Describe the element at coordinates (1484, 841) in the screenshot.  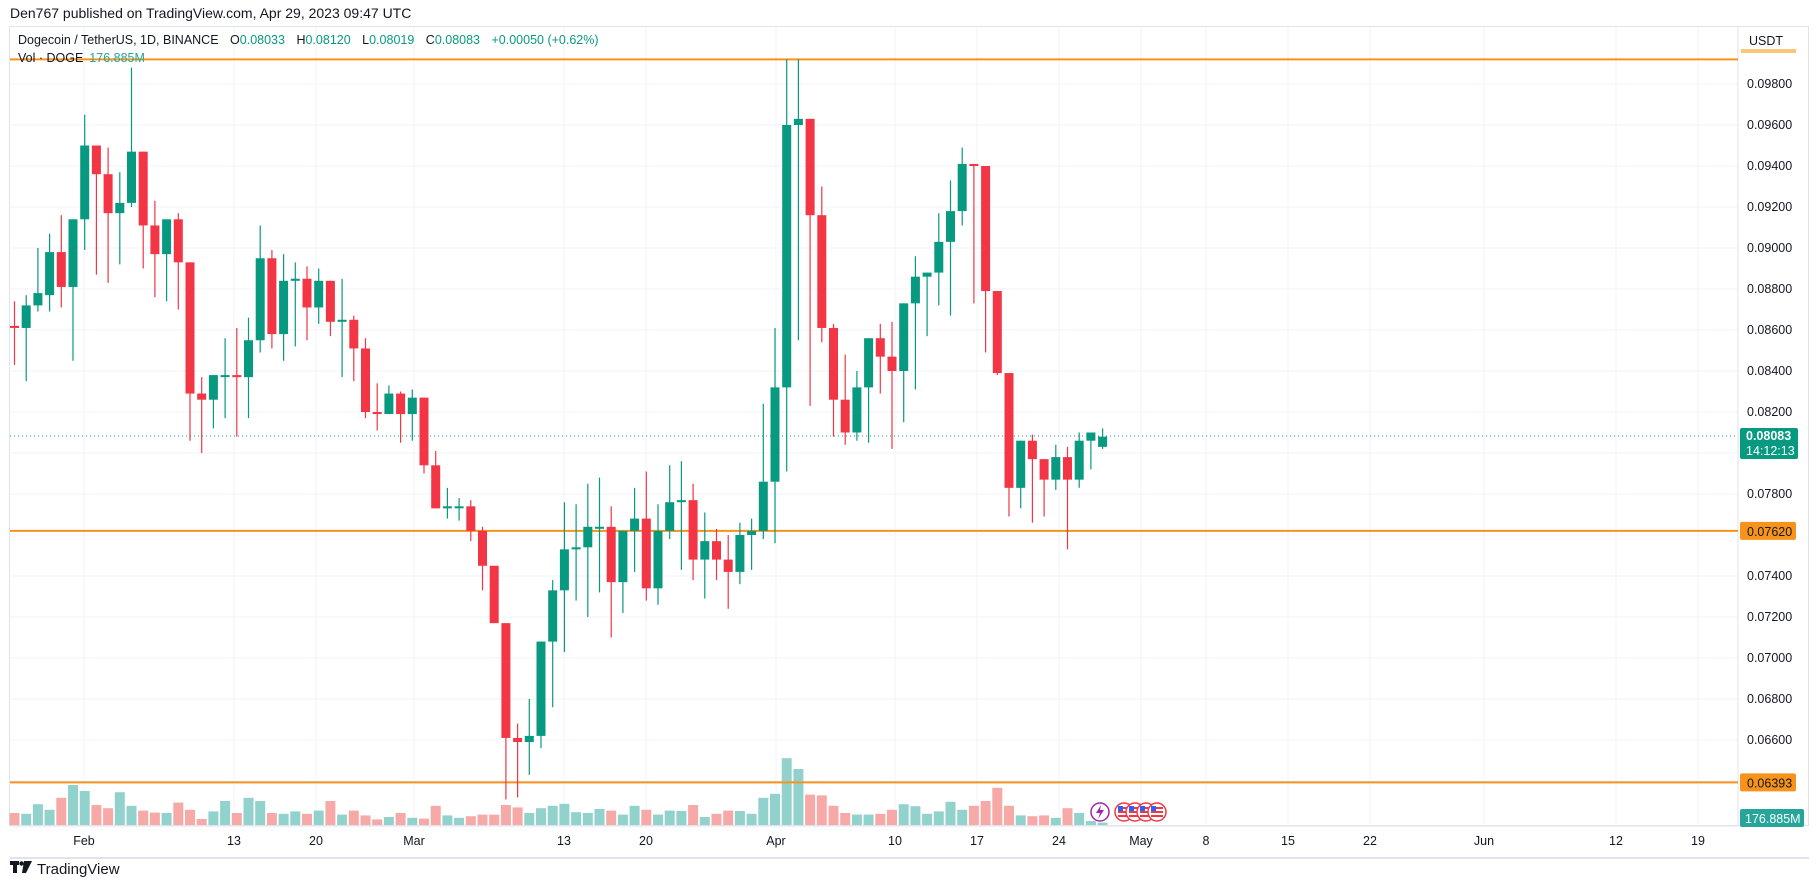
I see `time-tick-label: Jun` at that location.